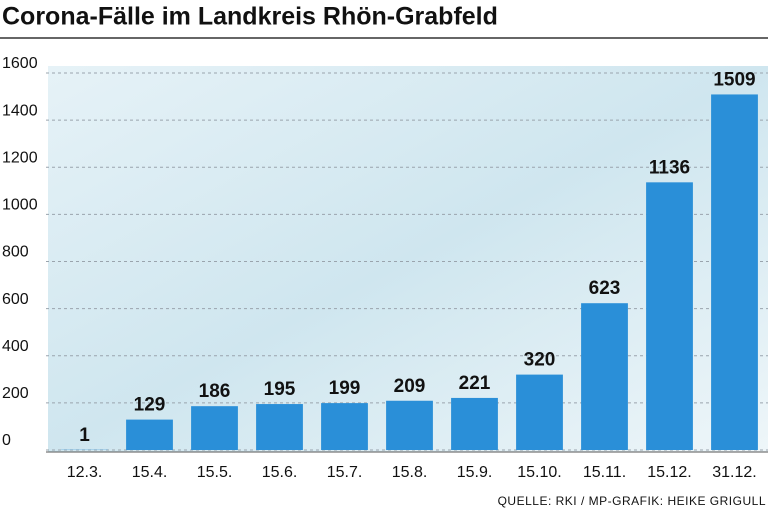  I want to click on value-label: 221, so click(475, 383).